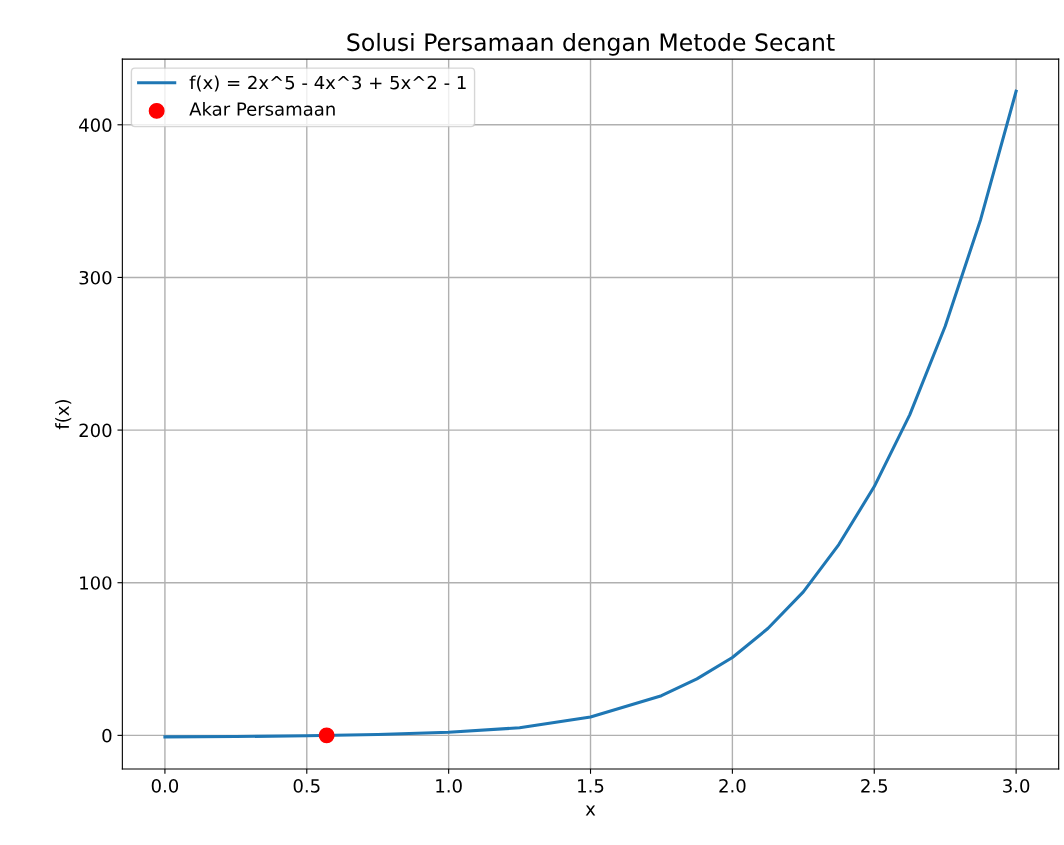 This screenshot has width=1064, height=845. What do you see at coordinates (306, 785) in the screenshot?
I see `x-tick-label: 0.5` at bounding box center [306, 785].